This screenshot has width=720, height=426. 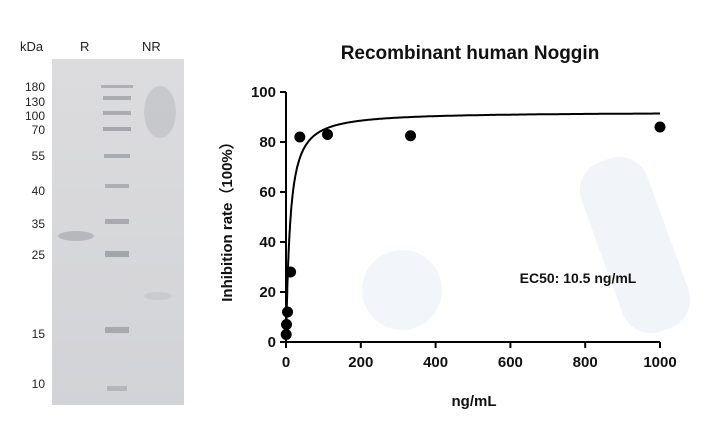 I want to click on band-nonreduced-faint, so click(x=158, y=296).